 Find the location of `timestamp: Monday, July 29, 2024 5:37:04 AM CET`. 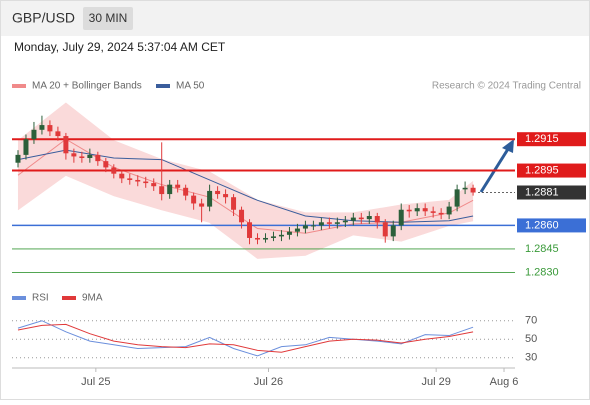

timestamp: Monday, July 29, 2024 5:37:04 AM CET is located at coordinates (120, 47).